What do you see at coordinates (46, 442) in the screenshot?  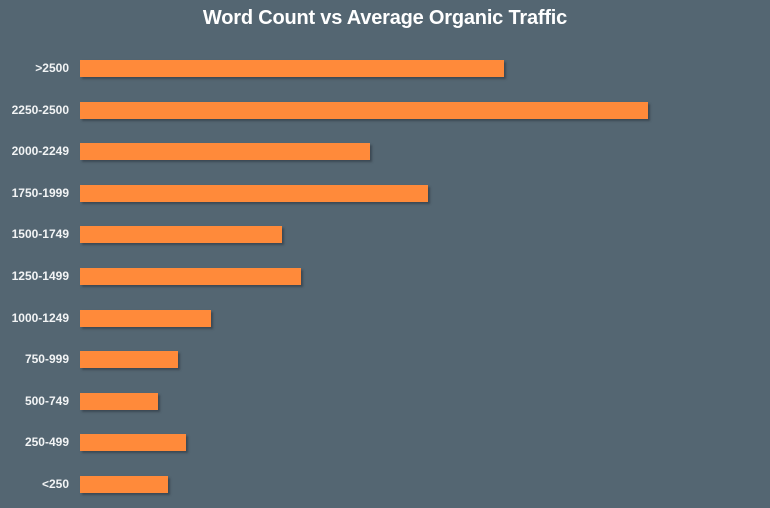 I see `category-label: 250-499` at bounding box center [46, 442].